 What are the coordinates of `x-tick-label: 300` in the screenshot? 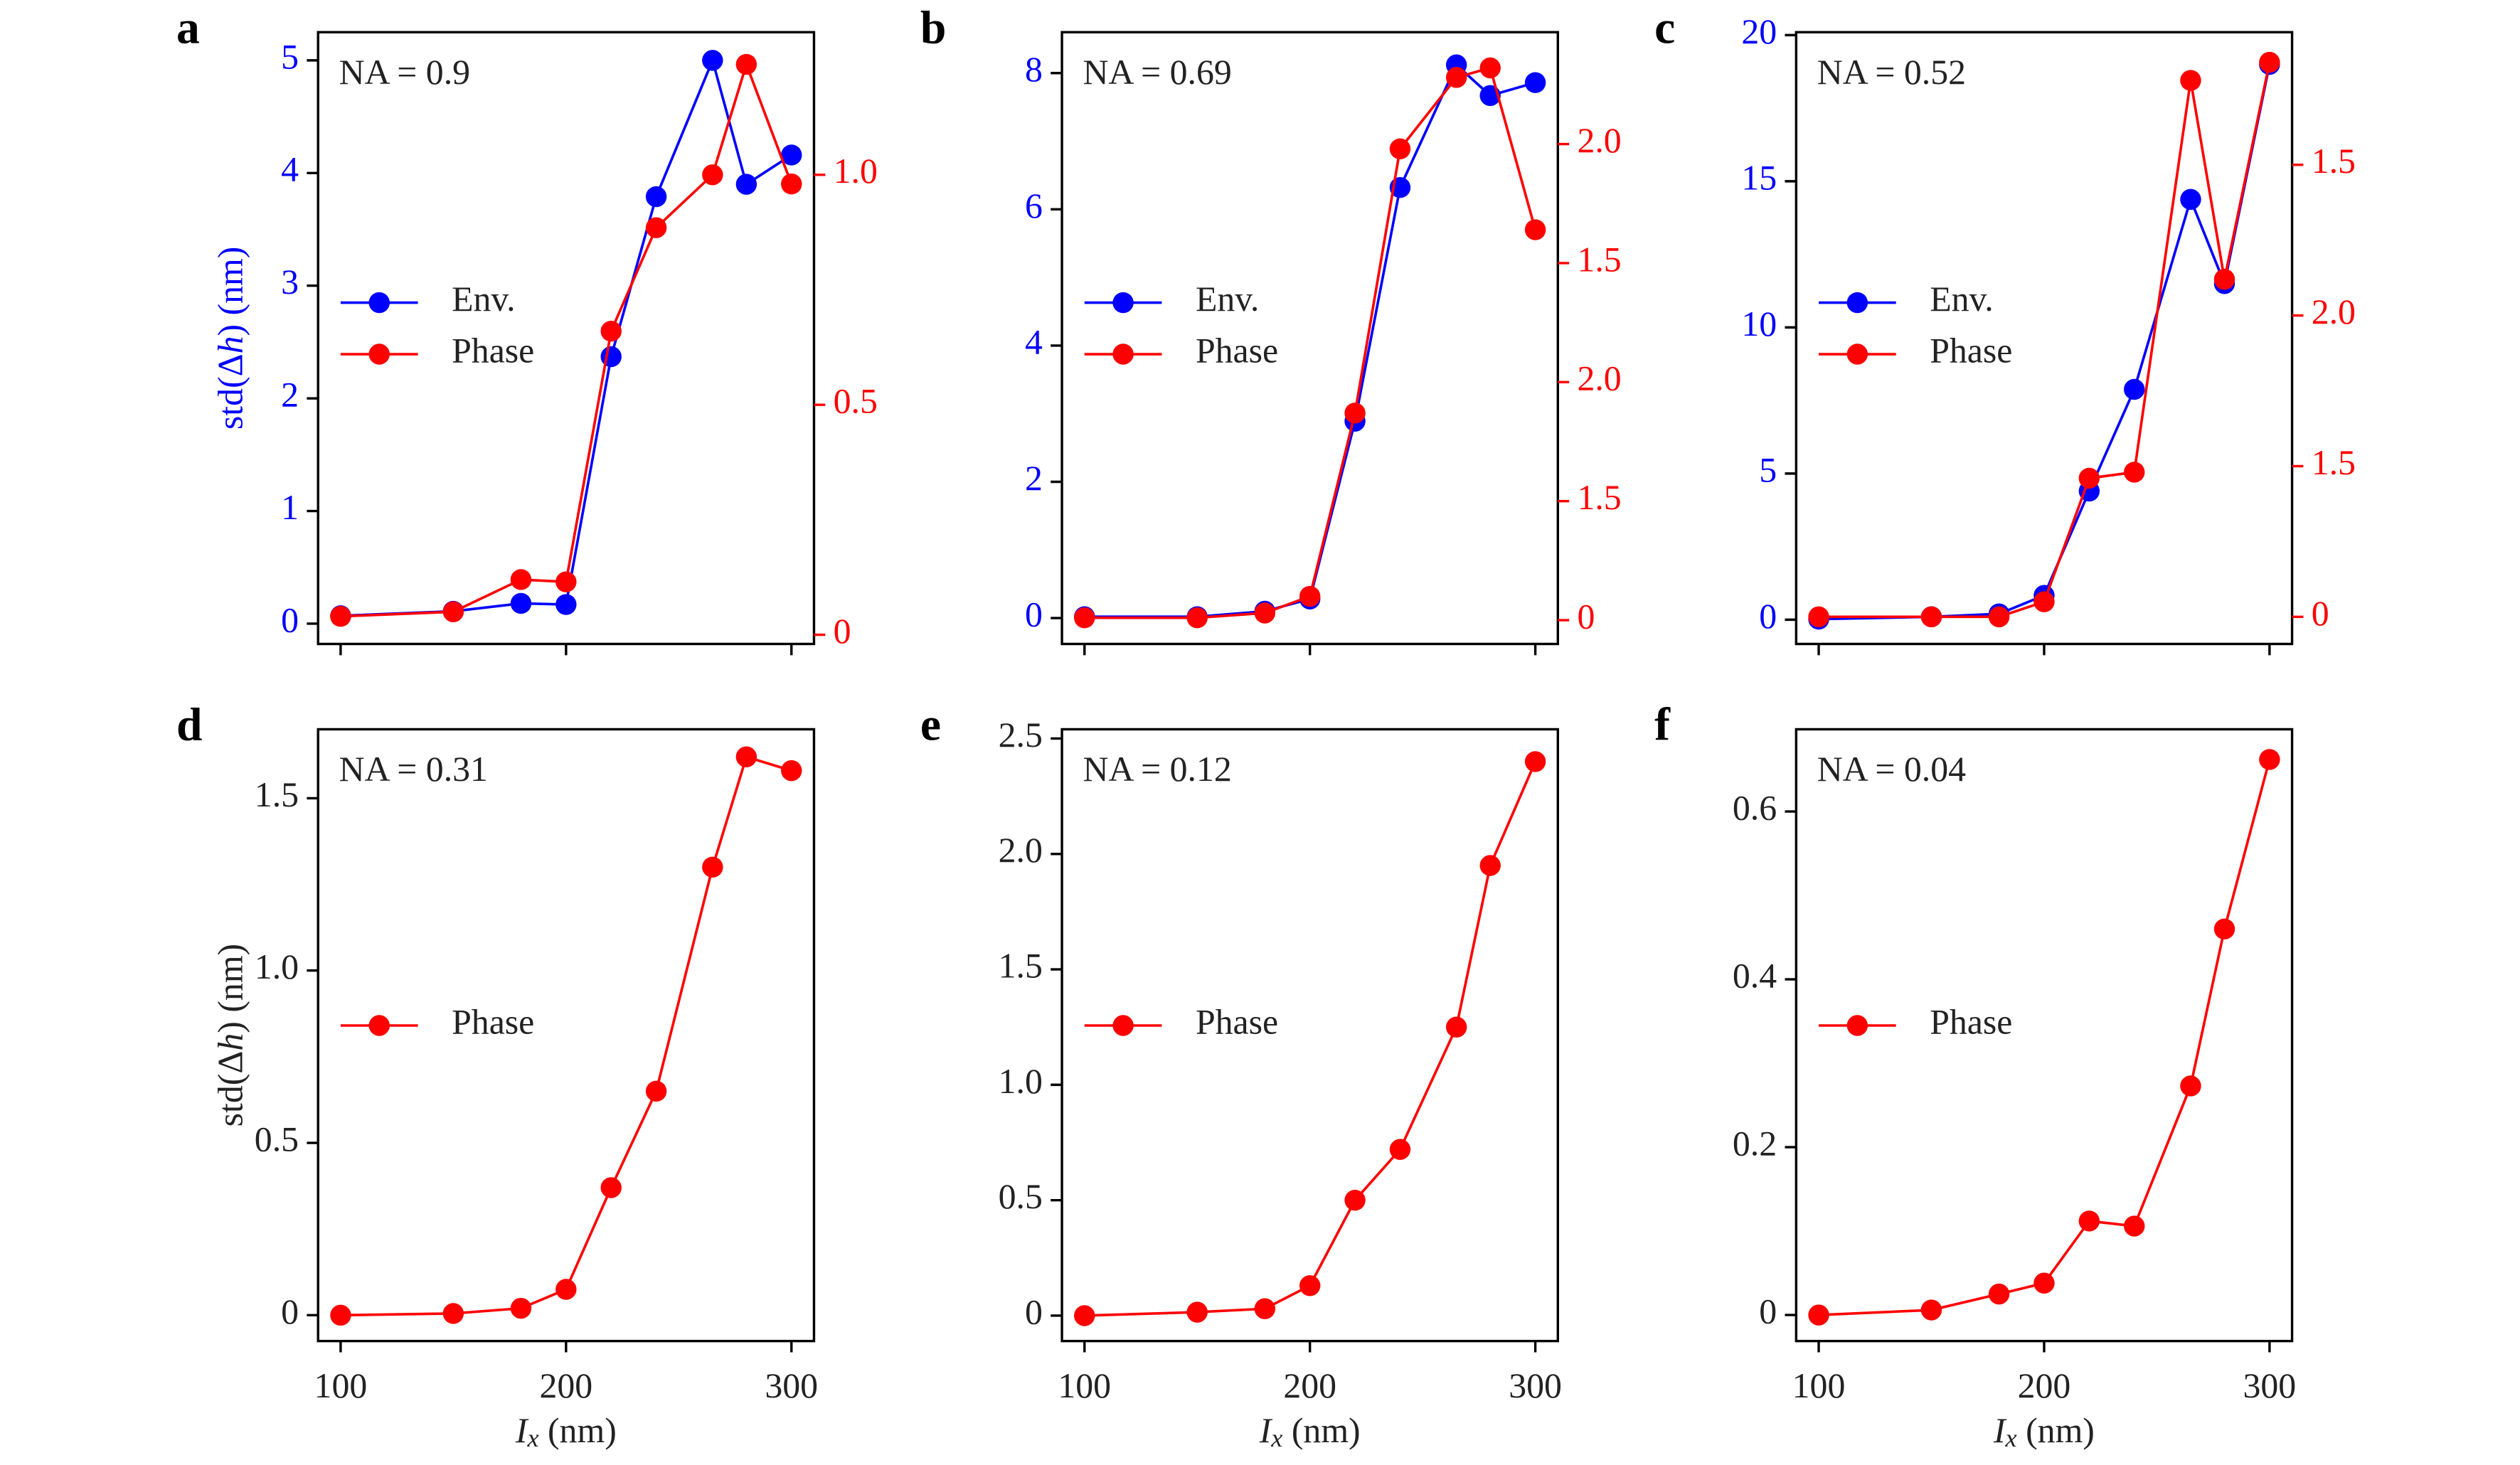 It's located at (2270, 1385).